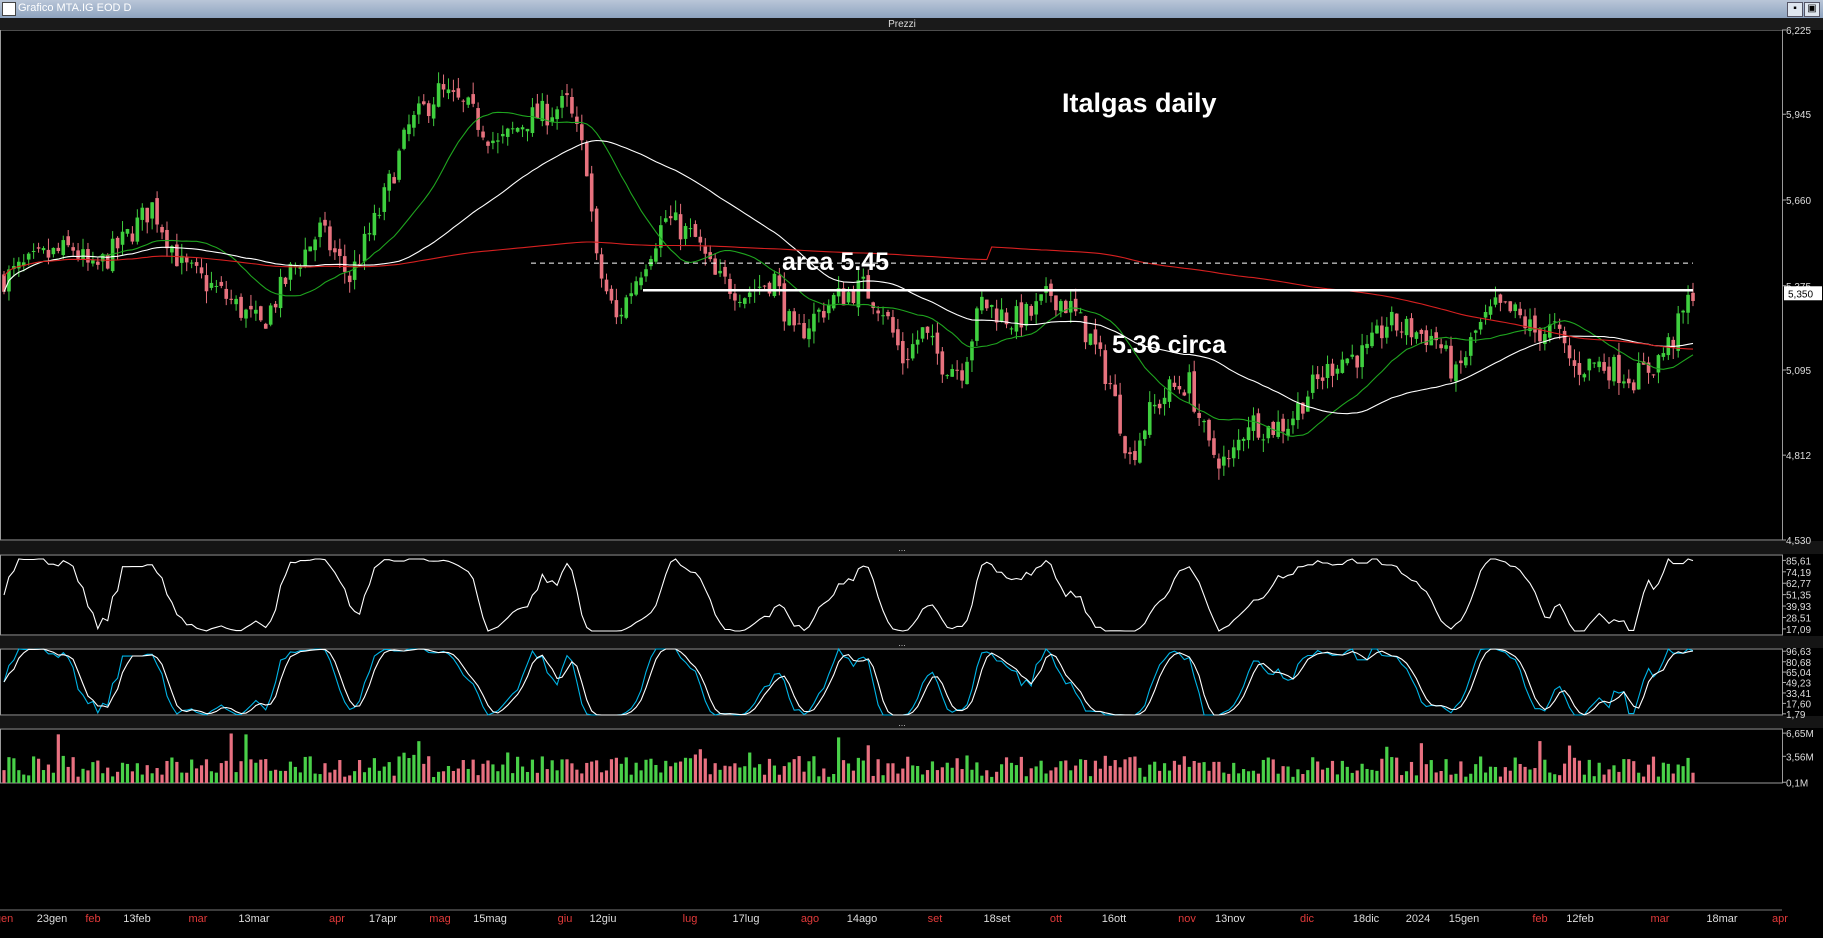 This screenshot has width=1823, height=938. What do you see at coordinates (848, 681) in the screenshot?
I see `stochastic-k-line` at bounding box center [848, 681].